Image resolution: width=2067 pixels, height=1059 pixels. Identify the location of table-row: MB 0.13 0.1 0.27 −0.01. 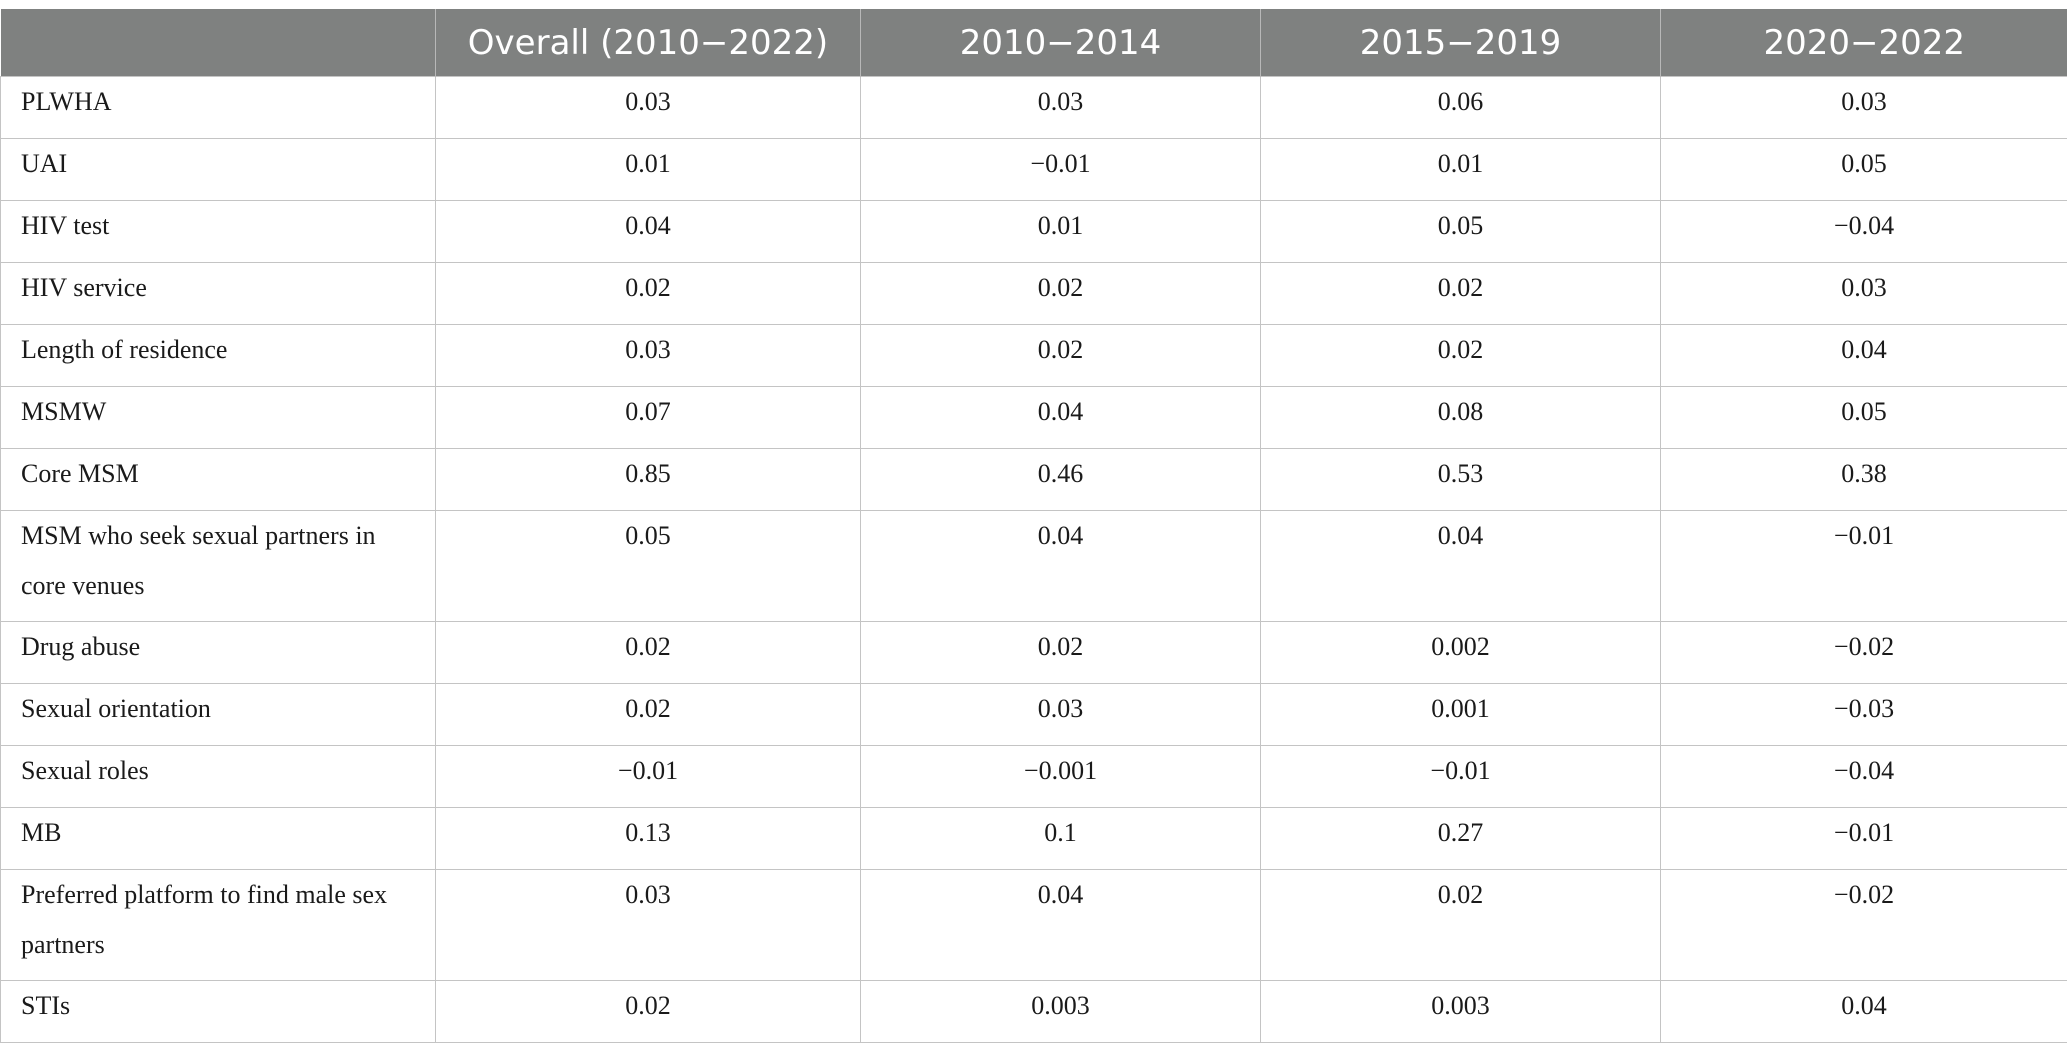
(1033, 838).